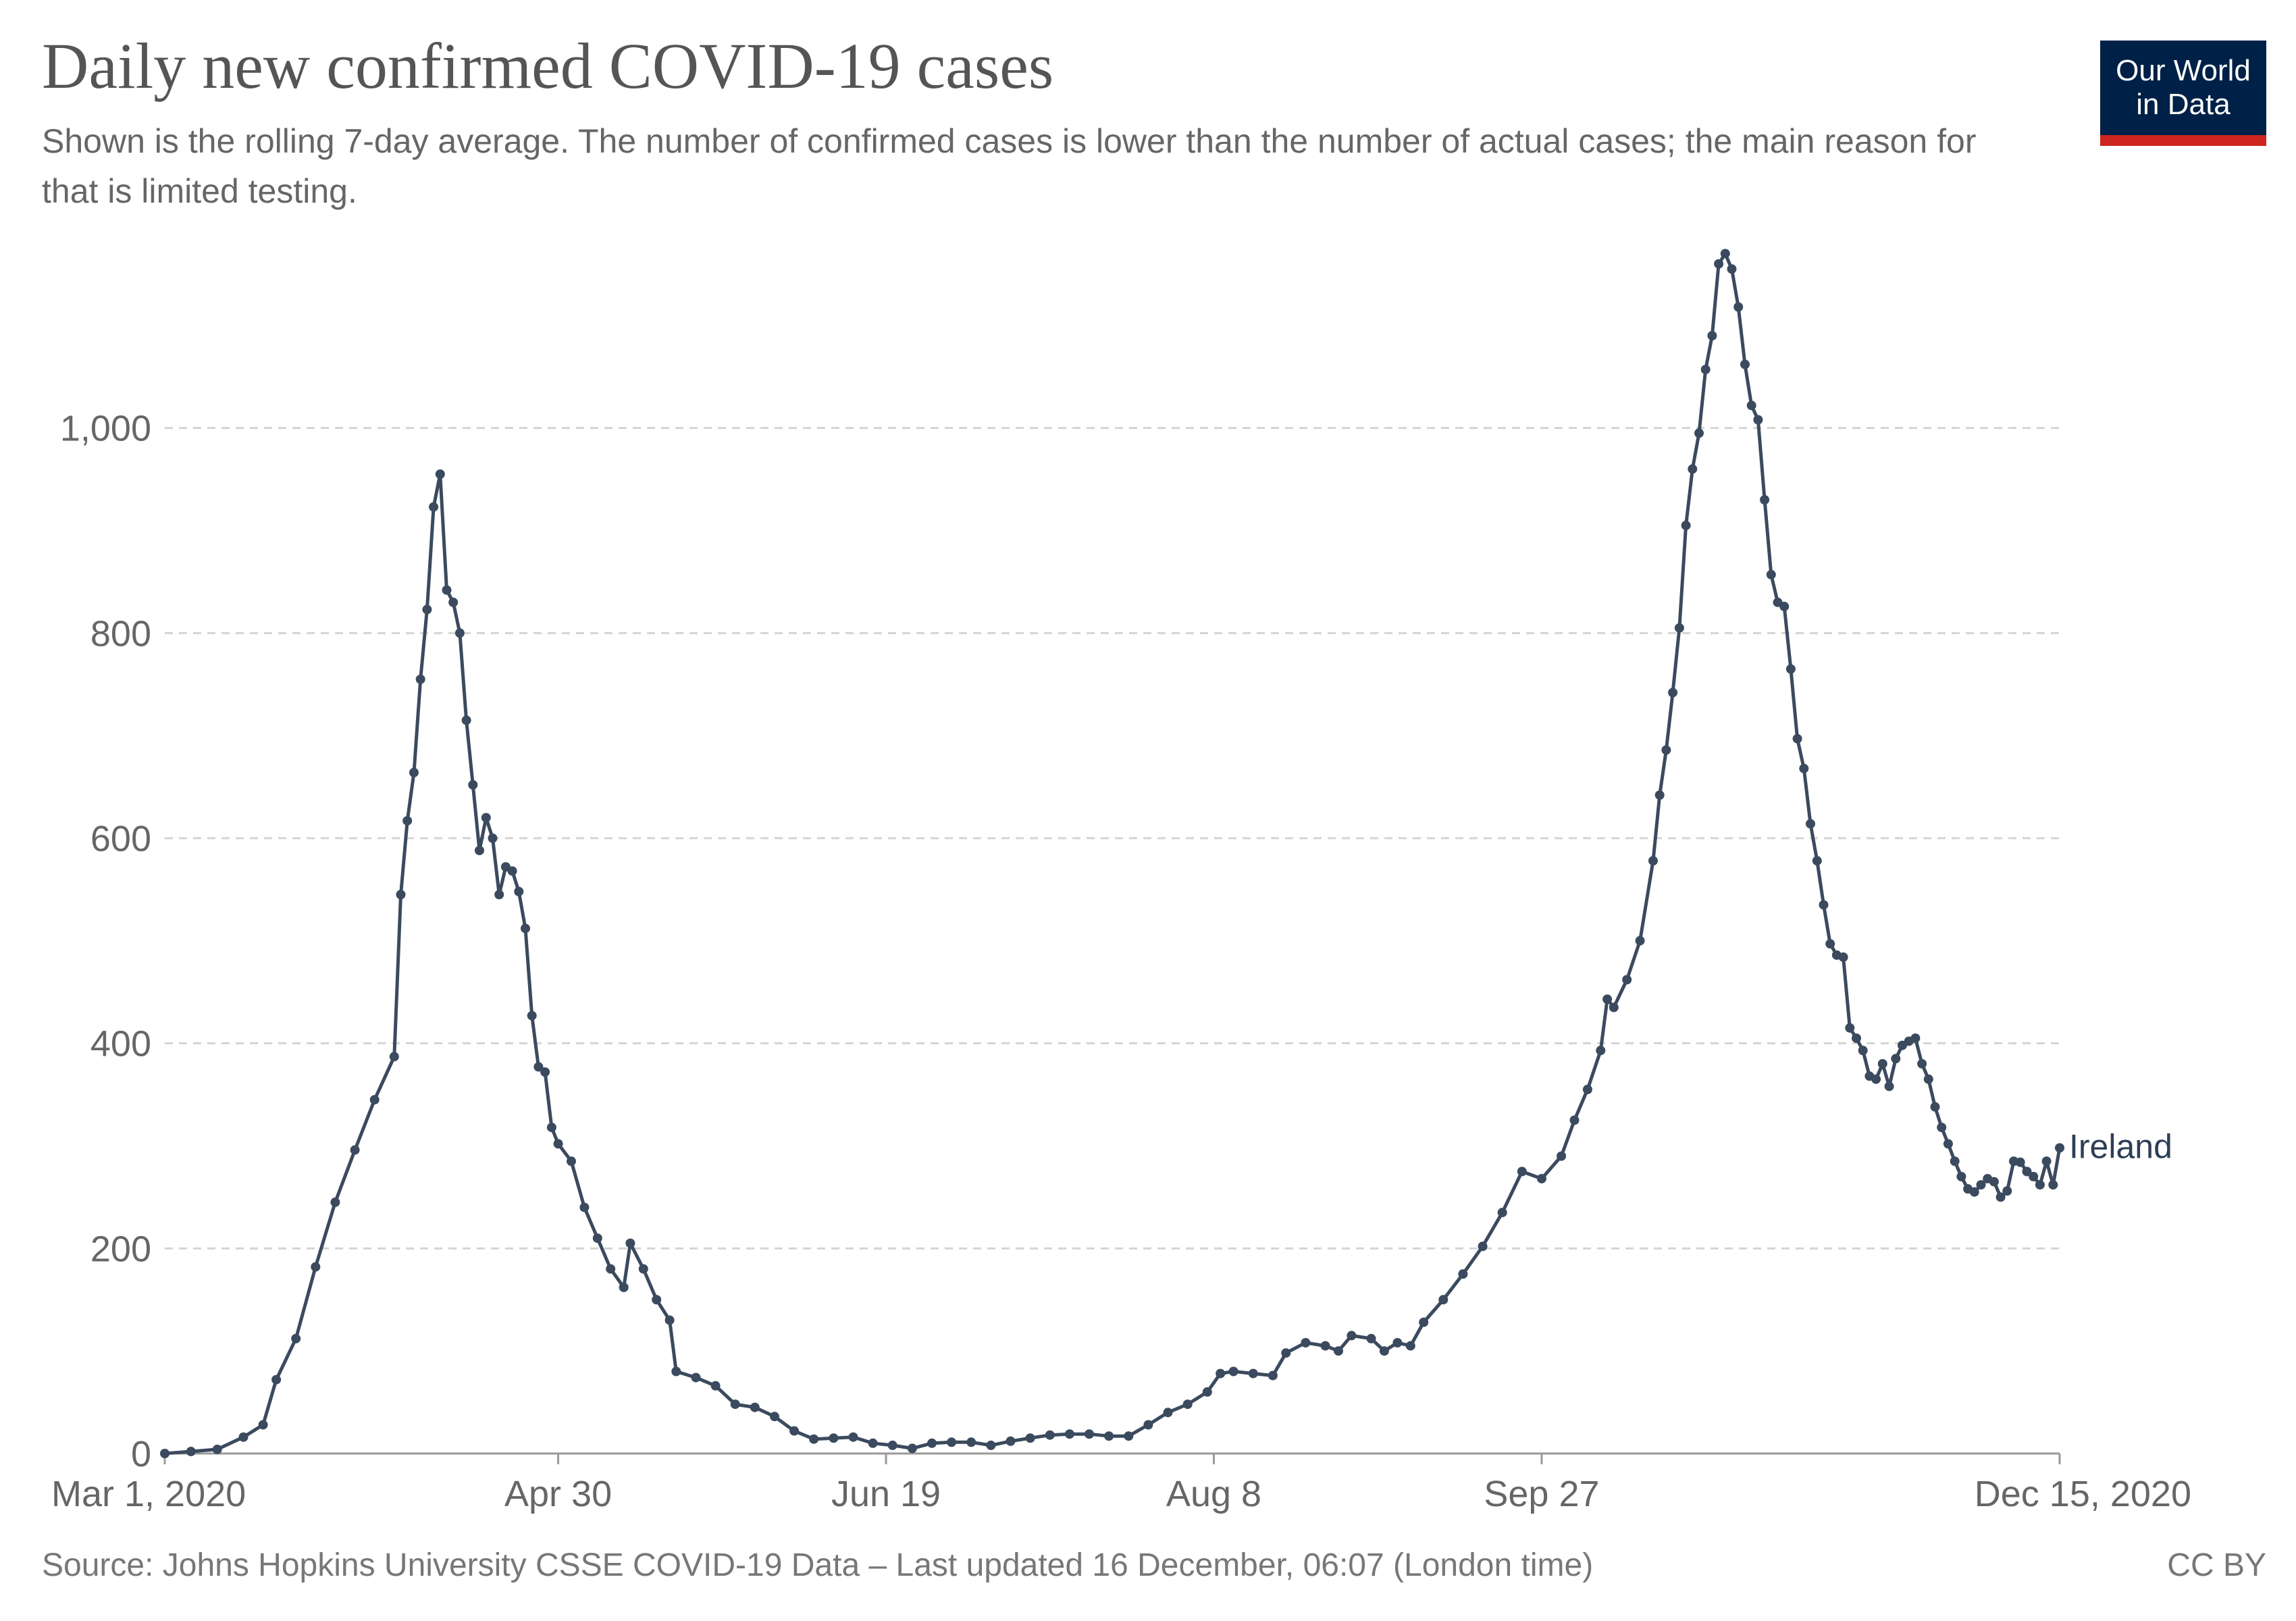 Image resolution: width=2296 pixels, height=1621 pixels. What do you see at coordinates (2120, 1147) in the screenshot?
I see `series-label-ireland: Ireland` at bounding box center [2120, 1147].